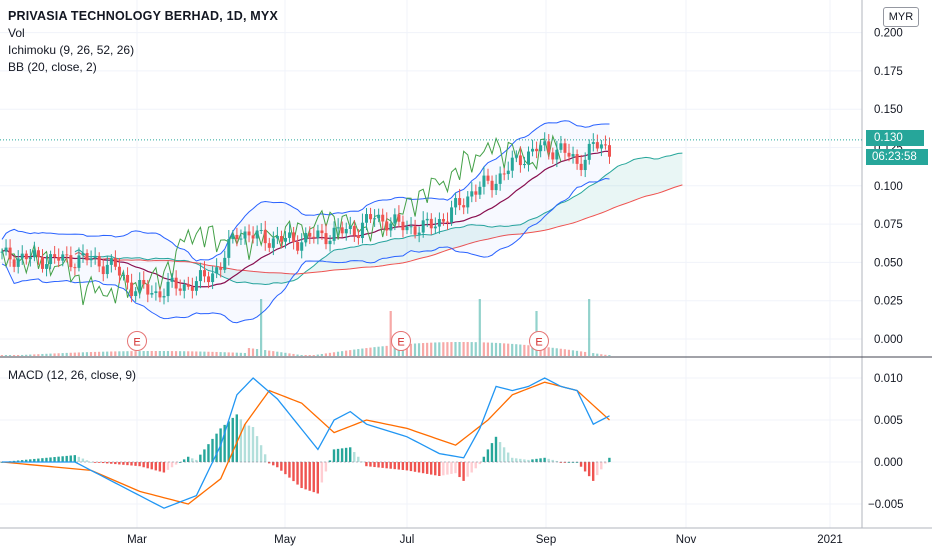  Describe the element at coordinates (71, 50) in the screenshot. I see `legend-ichimoku: Ichimoku (9, 26, 52, 26)` at that location.